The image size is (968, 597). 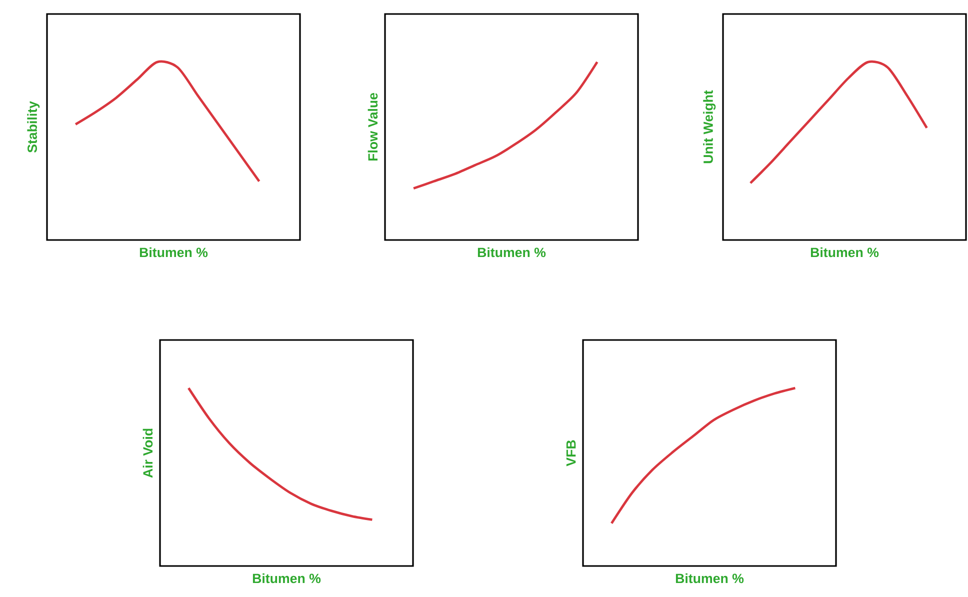 I want to click on y-axis-title: Stability, so click(x=33, y=127).